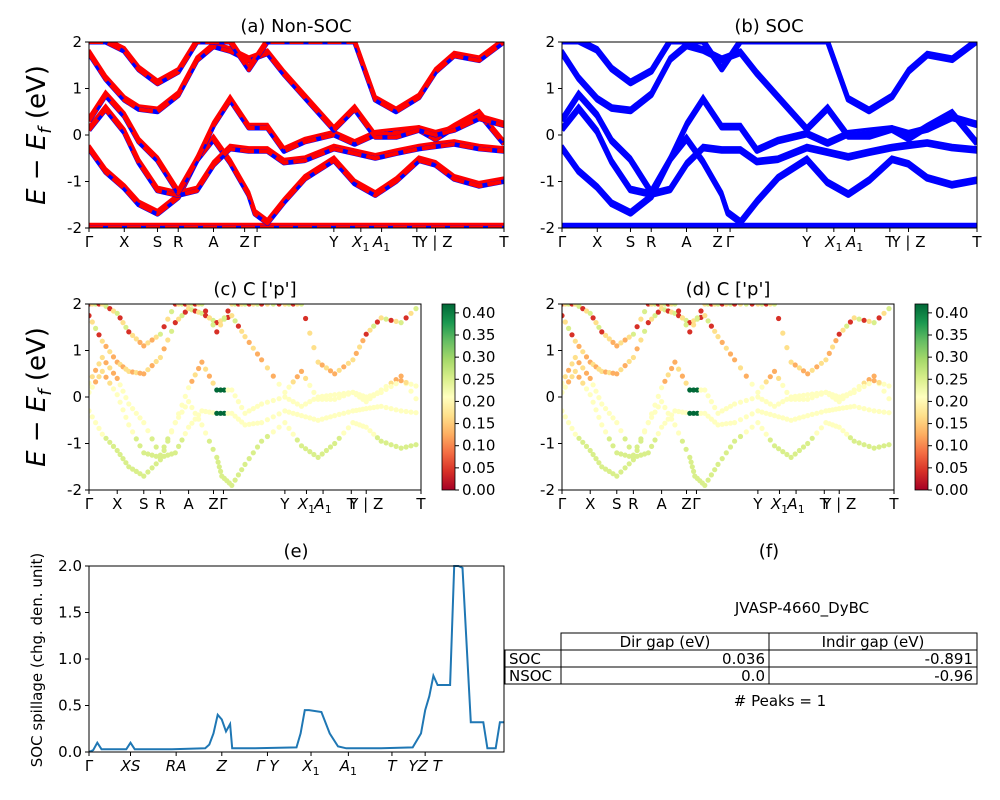 The width and height of the screenshot is (1000, 800). I want to click on panel-e-xtick-label: A1, so click(348, 767).